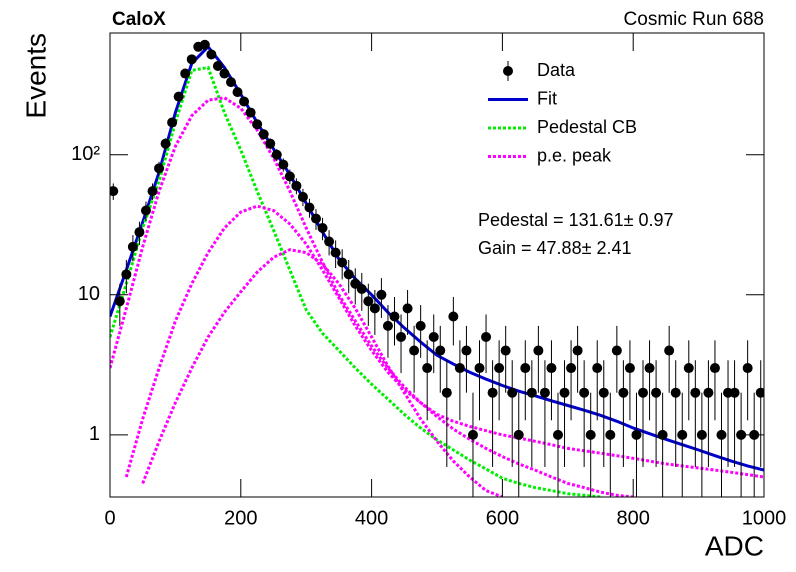 The height and width of the screenshot is (572, 796). I want to click on x-tick-label: 600, so click(502, 518).